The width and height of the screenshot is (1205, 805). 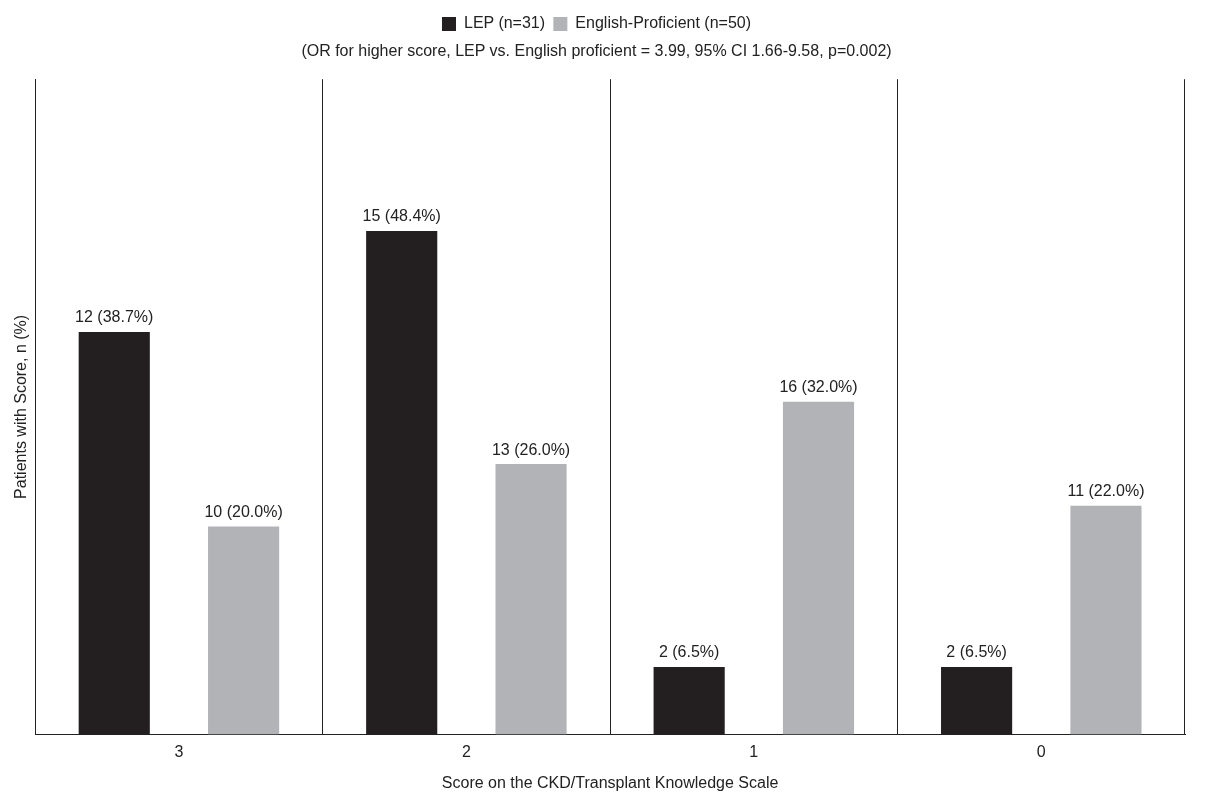 What do you see at coordinates (754, 751) in the screenshot?
I see `x-tick-label: 1` at bounding box center [754, 751].